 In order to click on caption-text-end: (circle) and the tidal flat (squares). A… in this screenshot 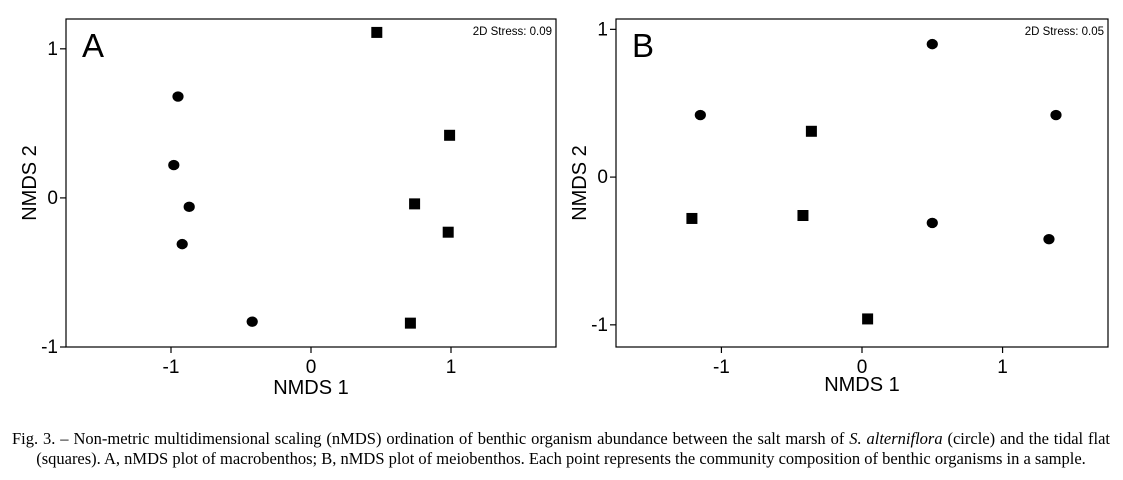, I will do `click(573, 448)`.